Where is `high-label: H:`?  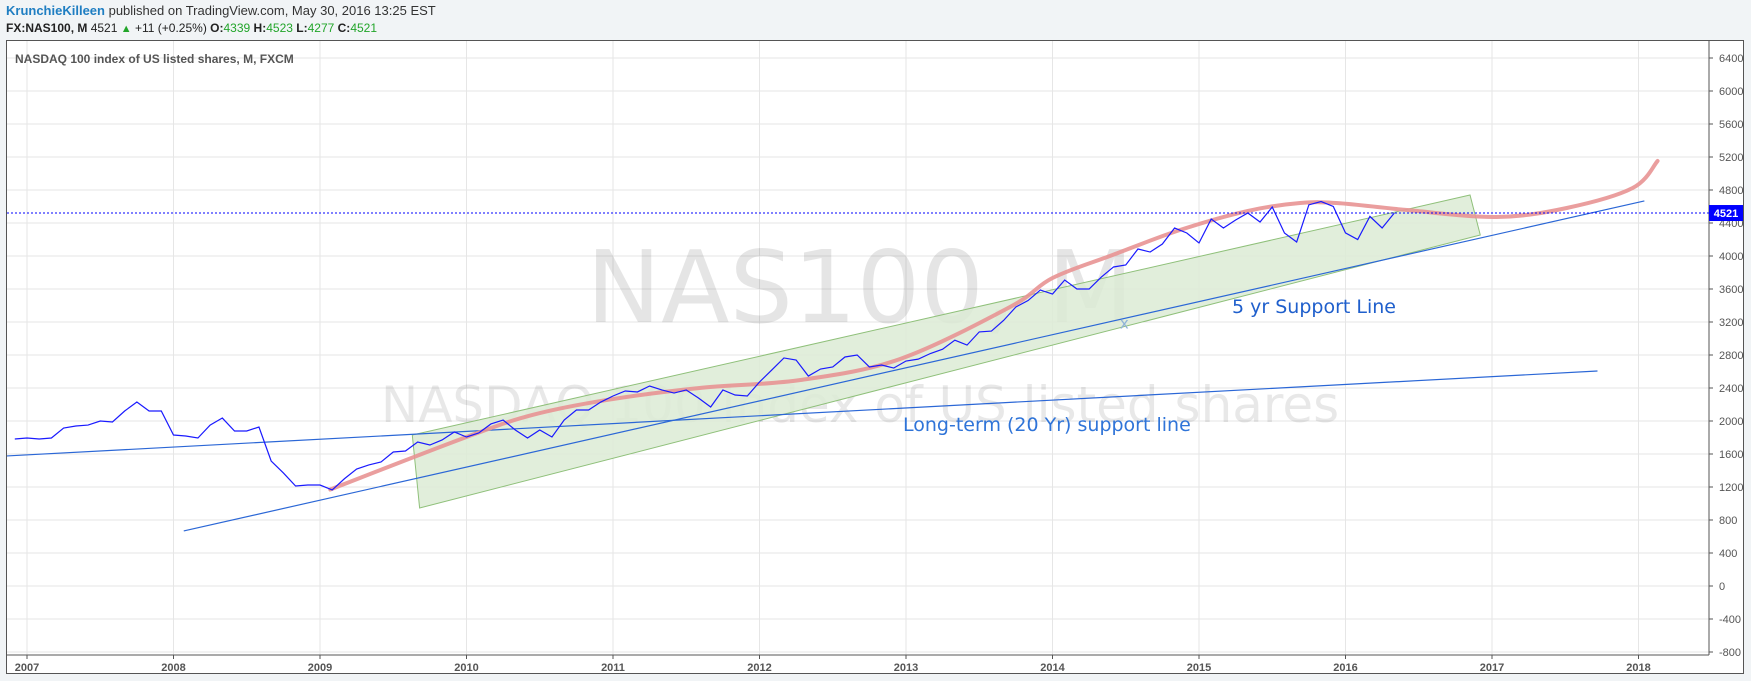 high-label: H: is located at coordinates (260, 28).